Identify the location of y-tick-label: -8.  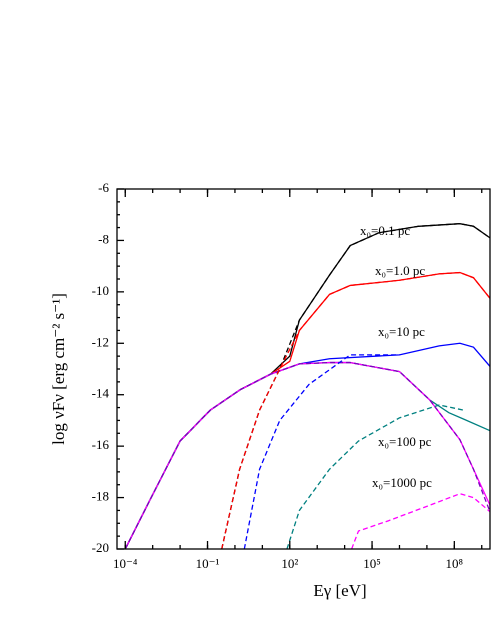
(103, 238).